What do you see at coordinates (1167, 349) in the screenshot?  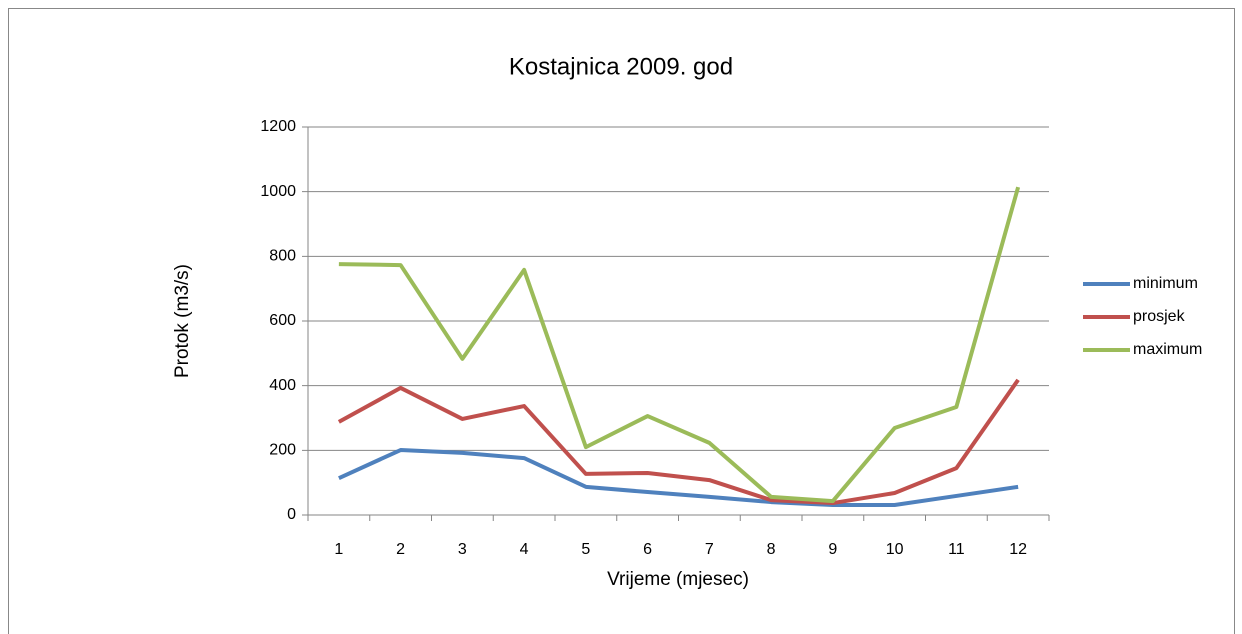 I see `legend-label: maximum` at bounding box center [1167, 349].